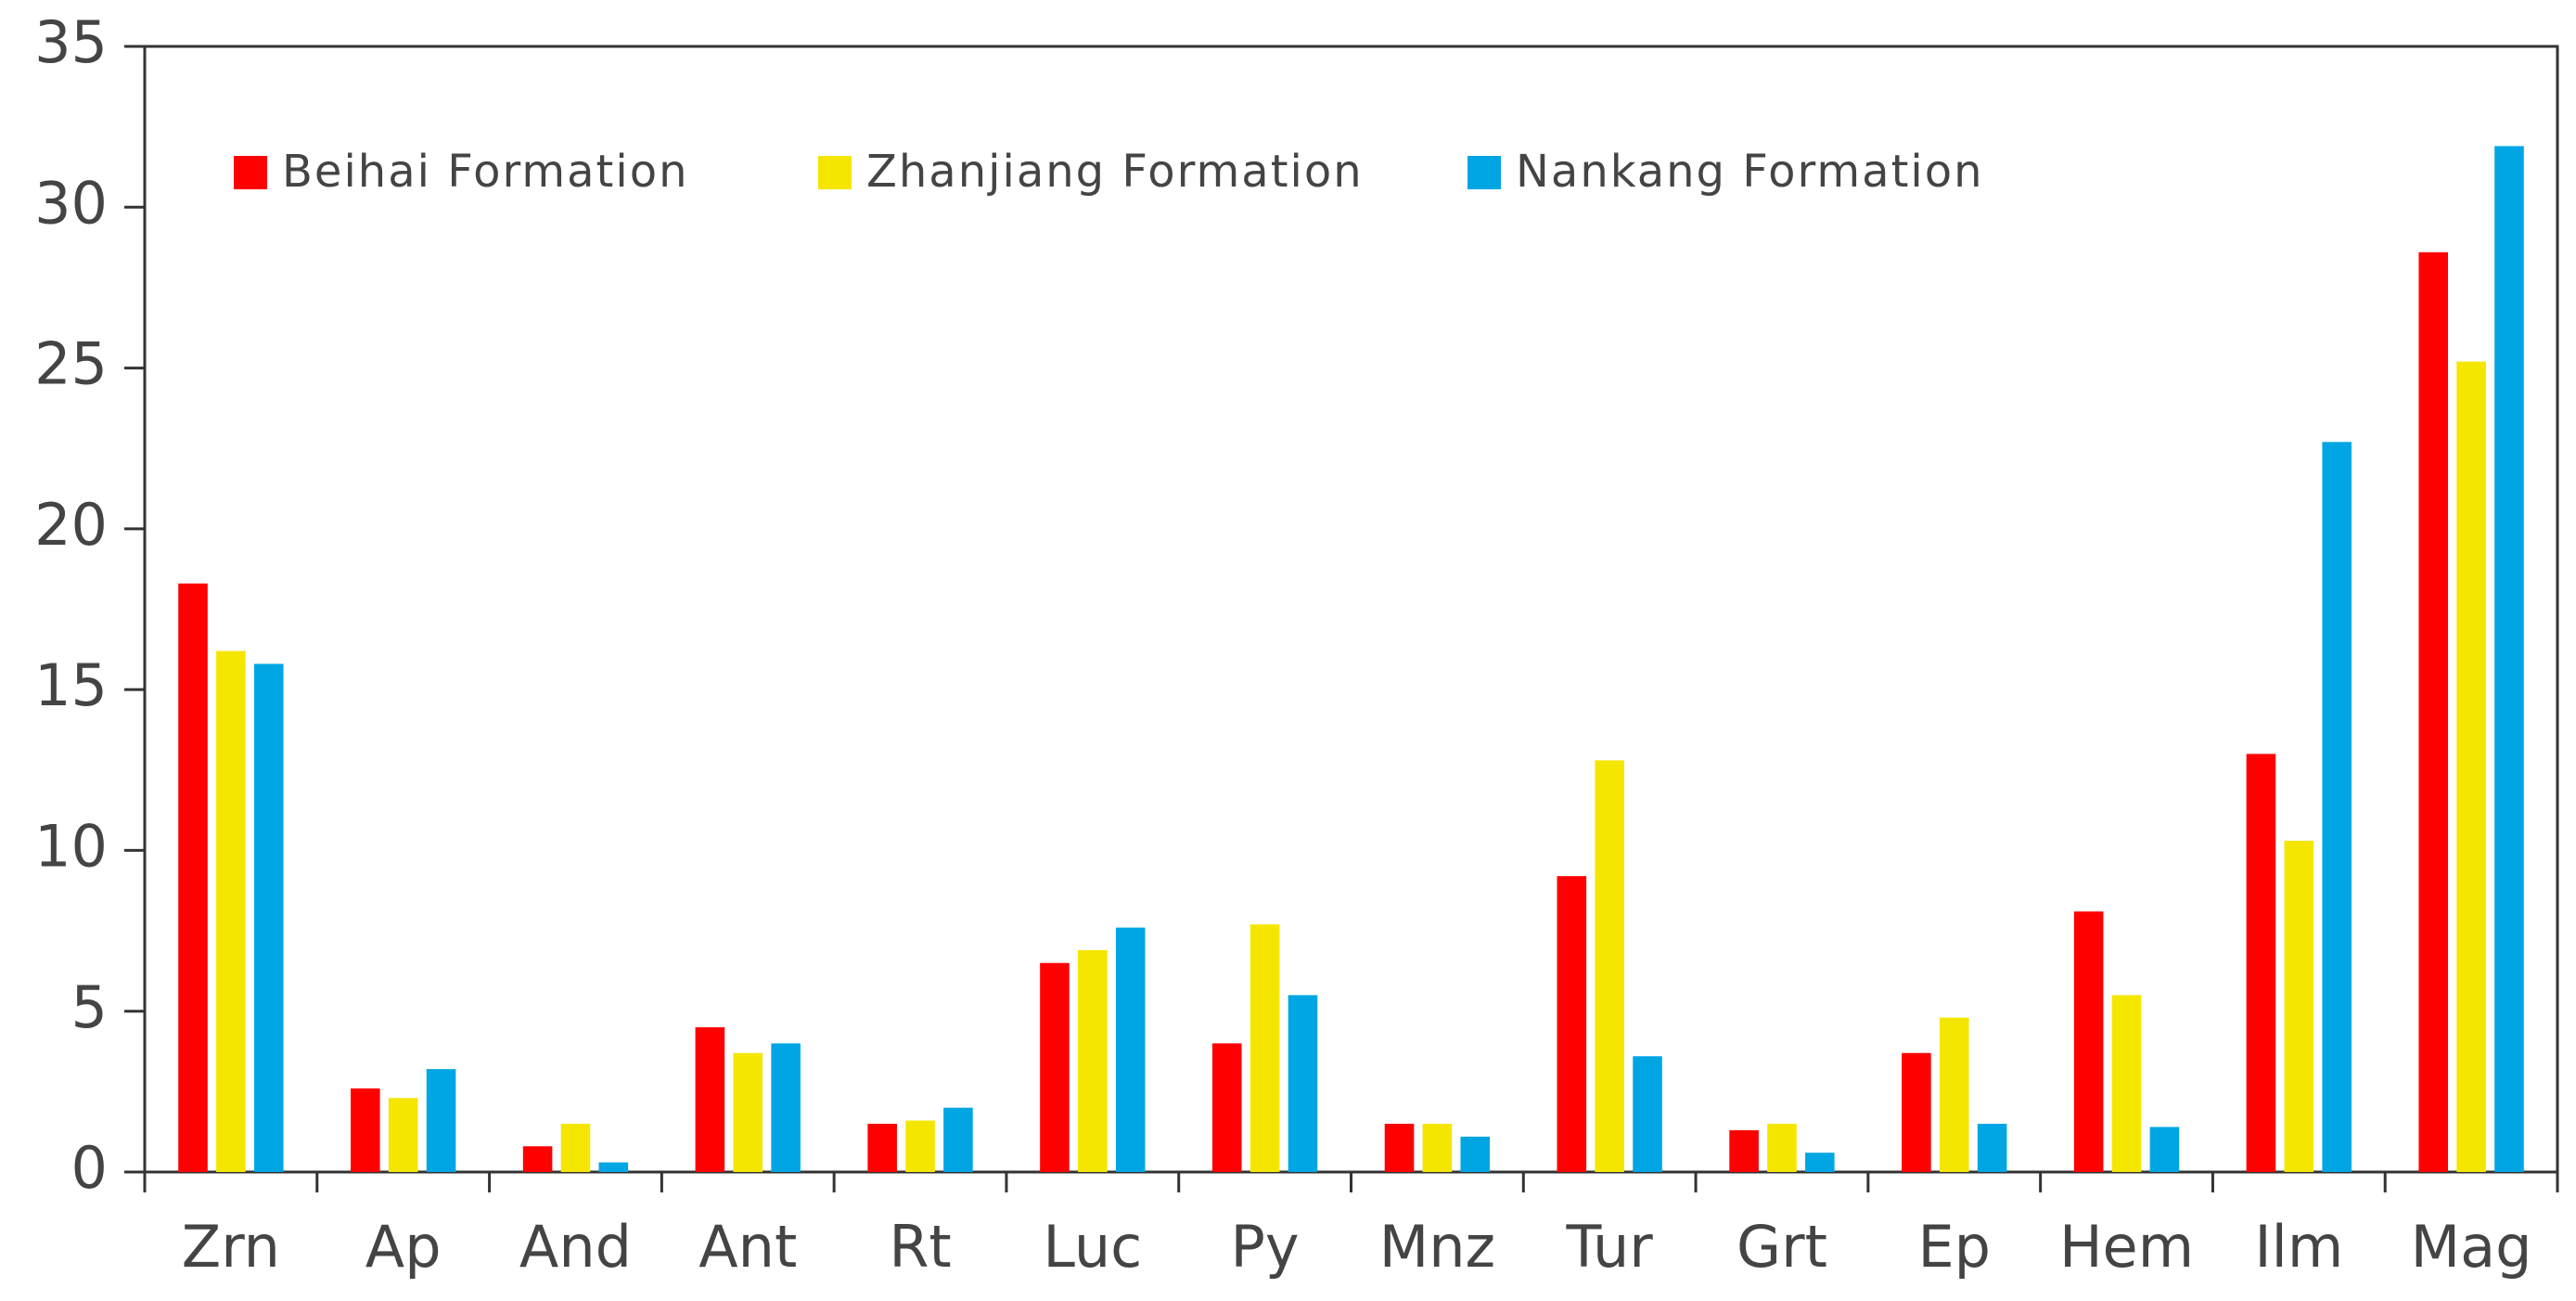  I want to click on y-tick-label: 5, so click(89, 1007).